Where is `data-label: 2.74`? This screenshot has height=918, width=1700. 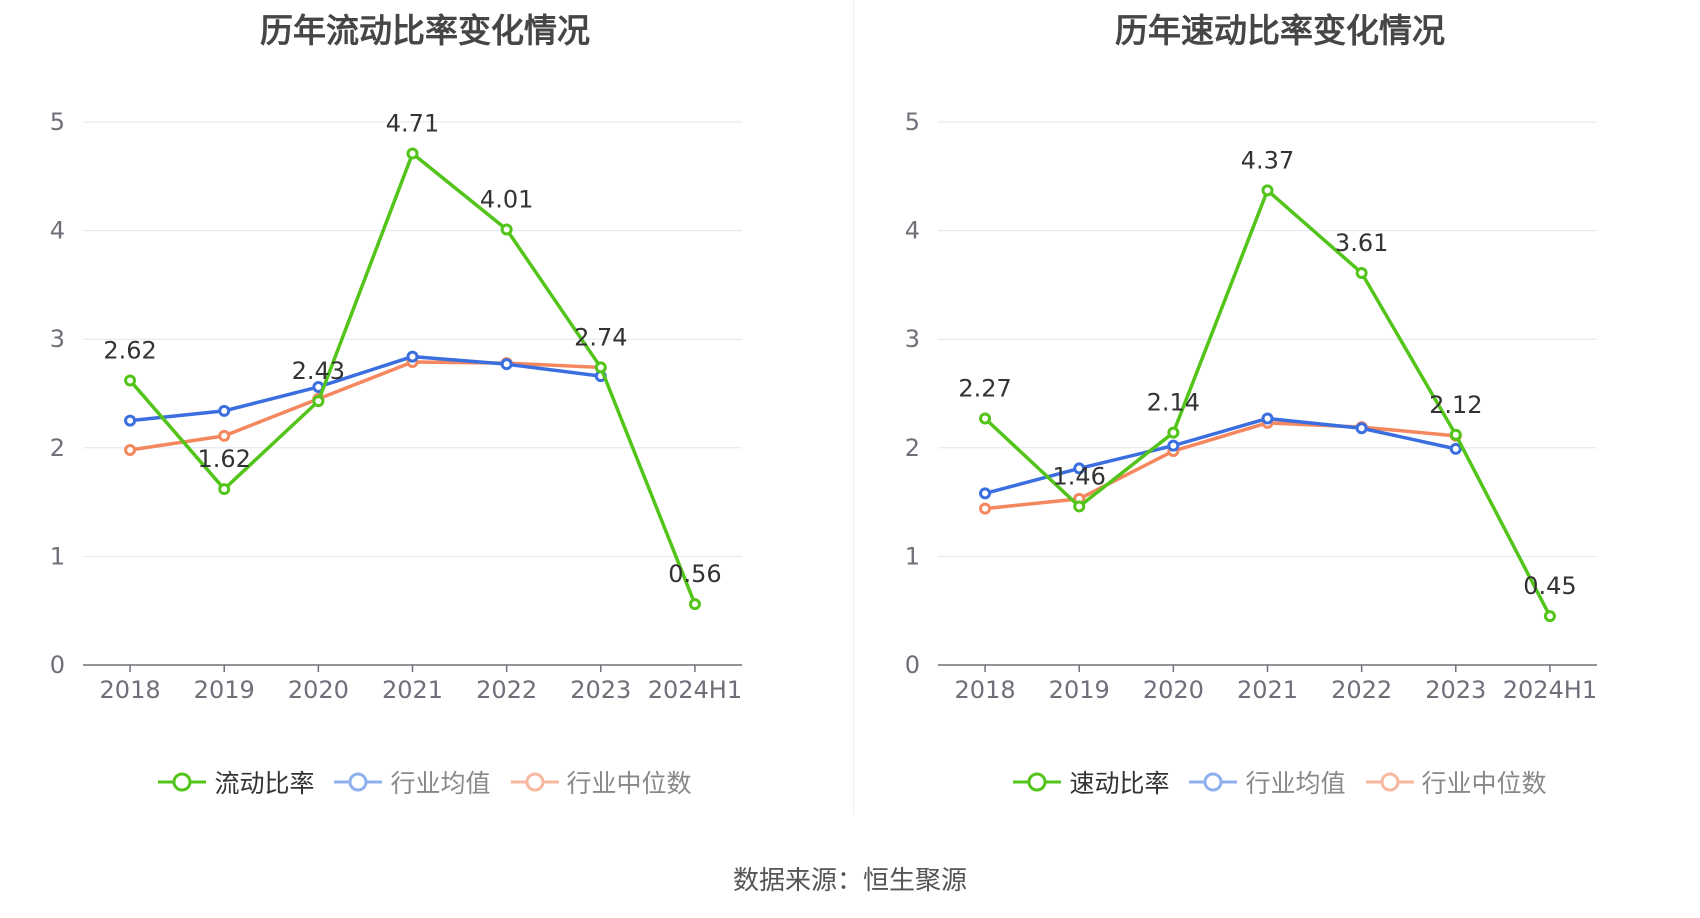 data-label: 2.74 is located at coordinates (600, 337).